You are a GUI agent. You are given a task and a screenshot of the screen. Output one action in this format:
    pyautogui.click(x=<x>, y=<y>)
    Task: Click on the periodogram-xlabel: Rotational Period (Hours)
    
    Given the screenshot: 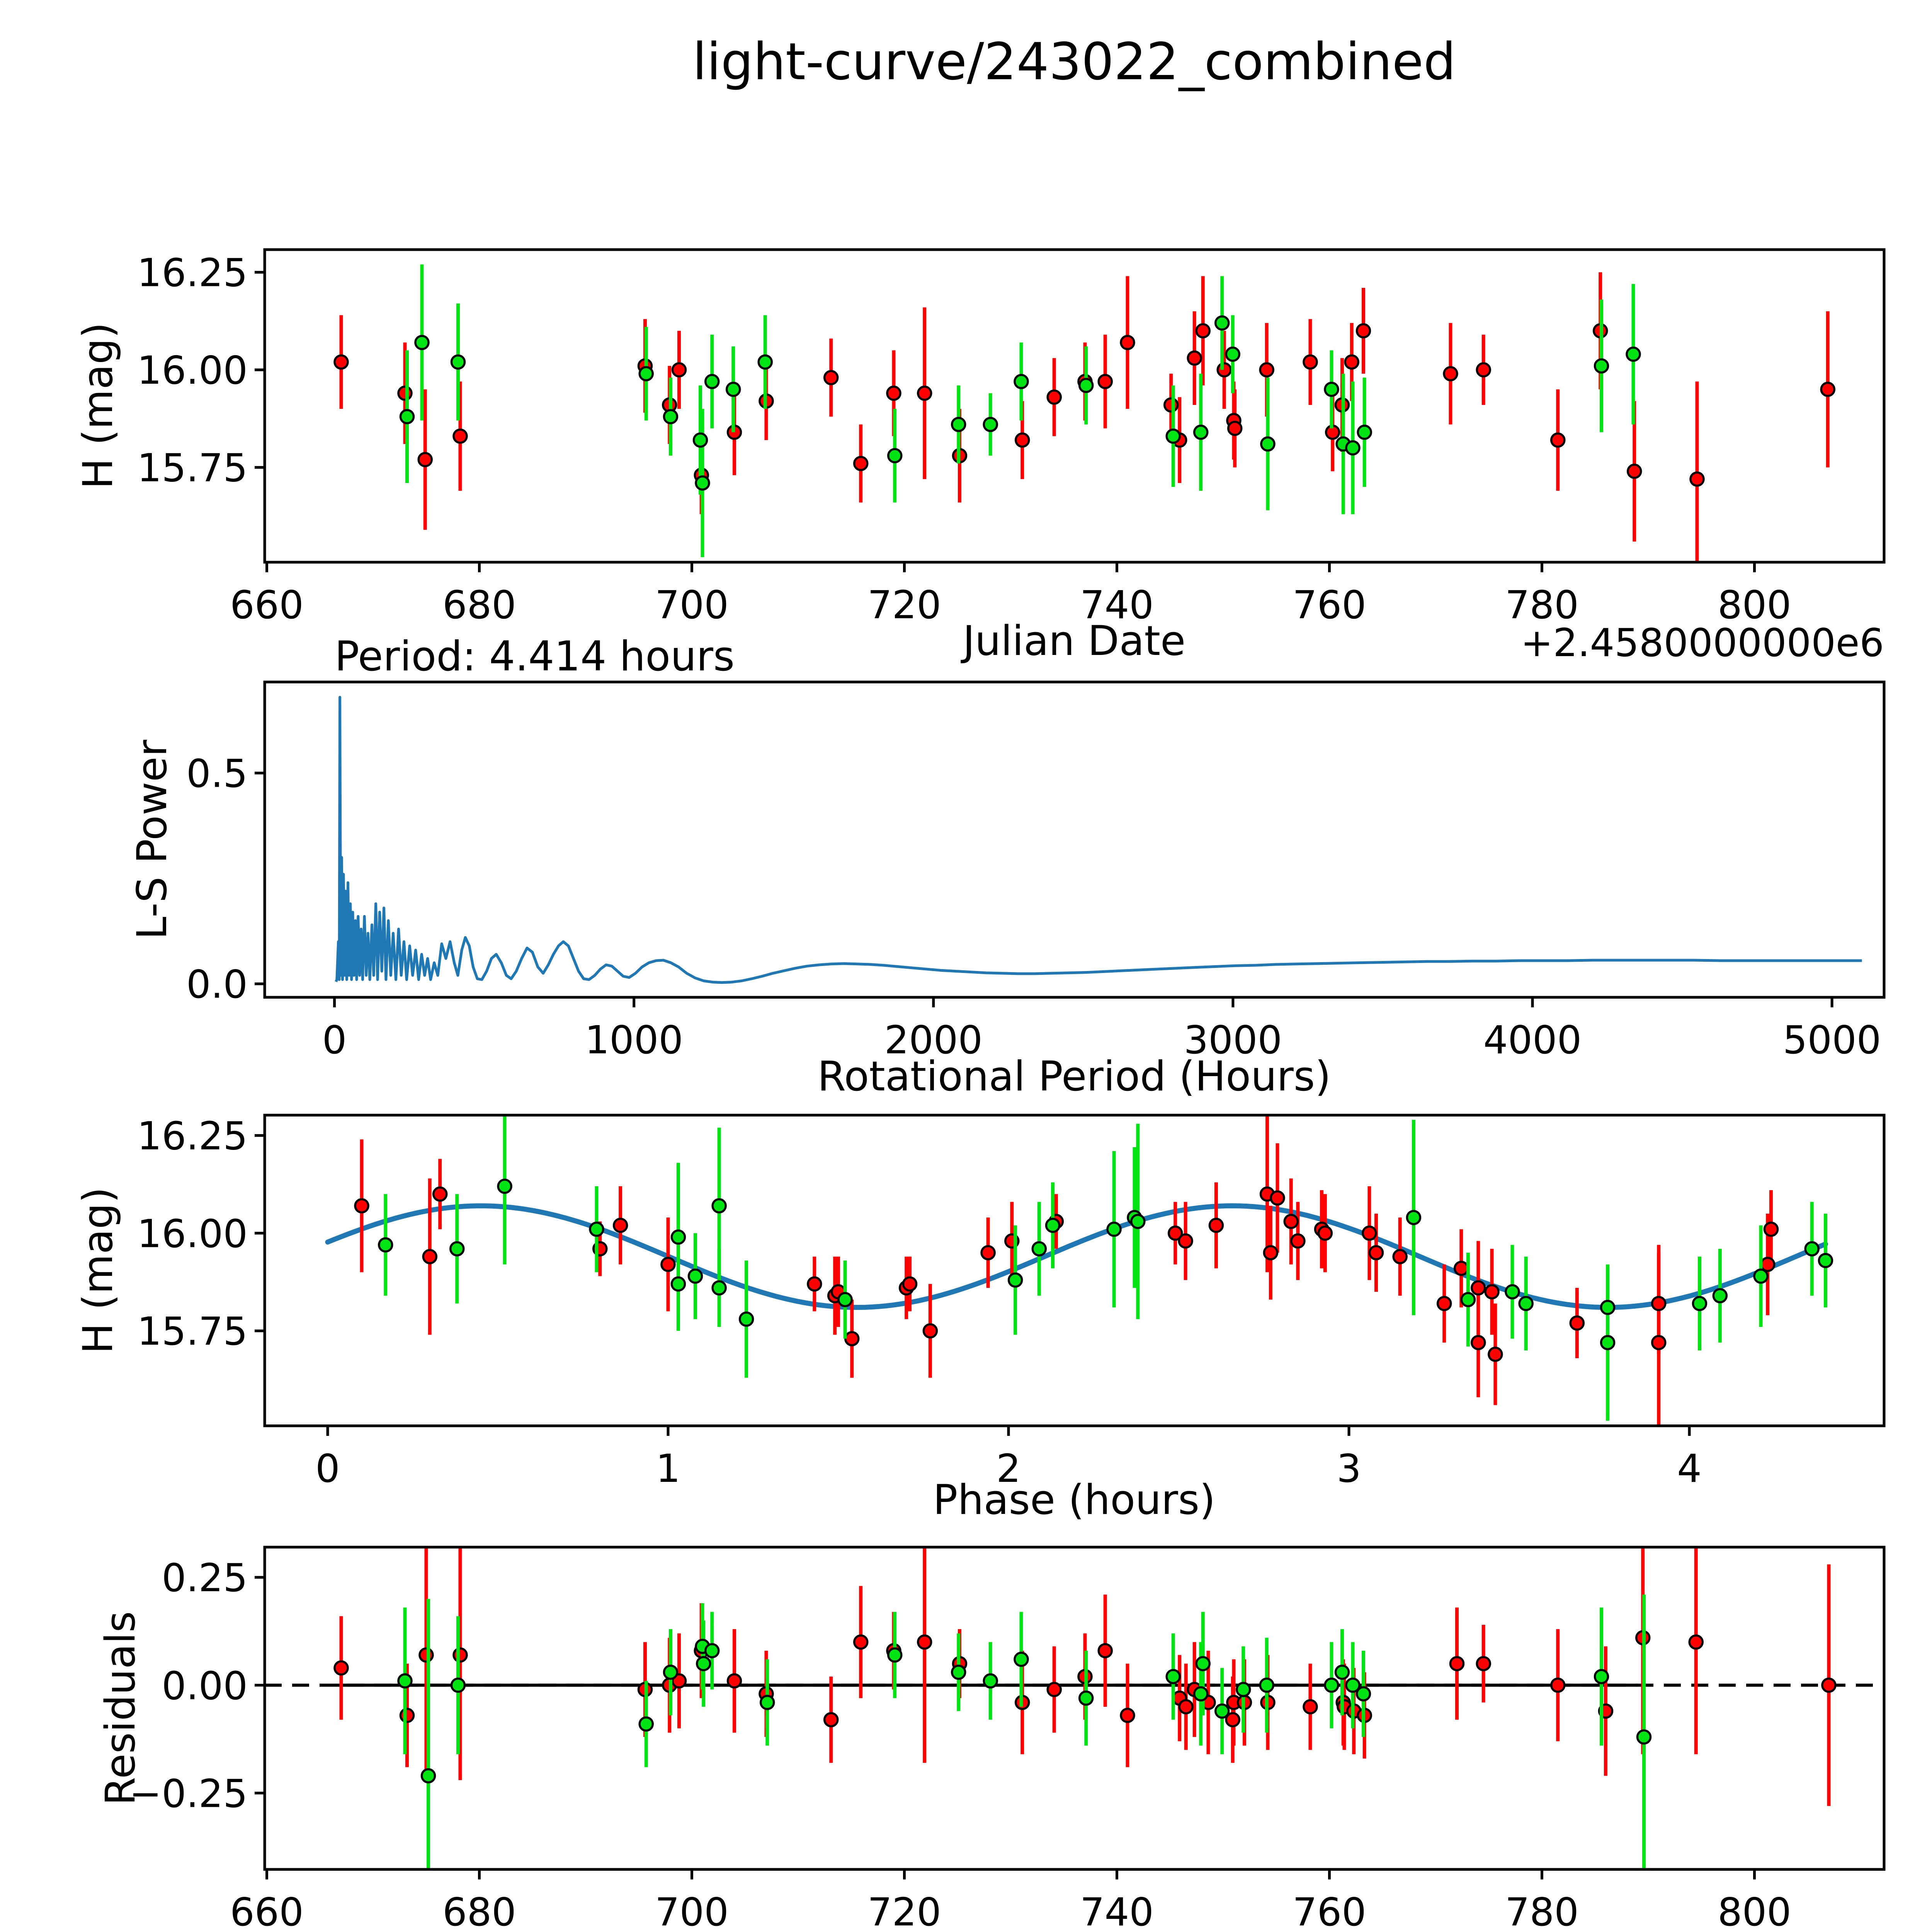 What is the action you would take?
    pyautogui.click(x=1074, y=1077)
    